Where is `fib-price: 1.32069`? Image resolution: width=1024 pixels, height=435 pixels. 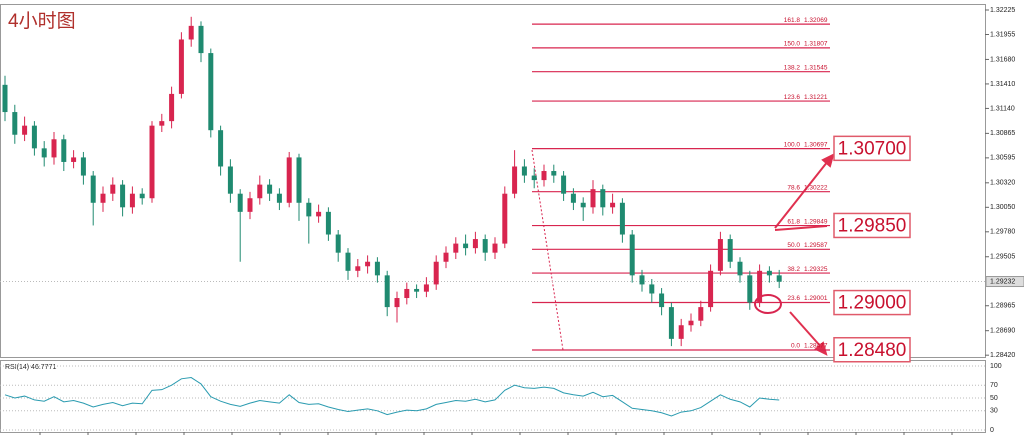
fib-price: 1.32069 is located at coordinates (816, 20).